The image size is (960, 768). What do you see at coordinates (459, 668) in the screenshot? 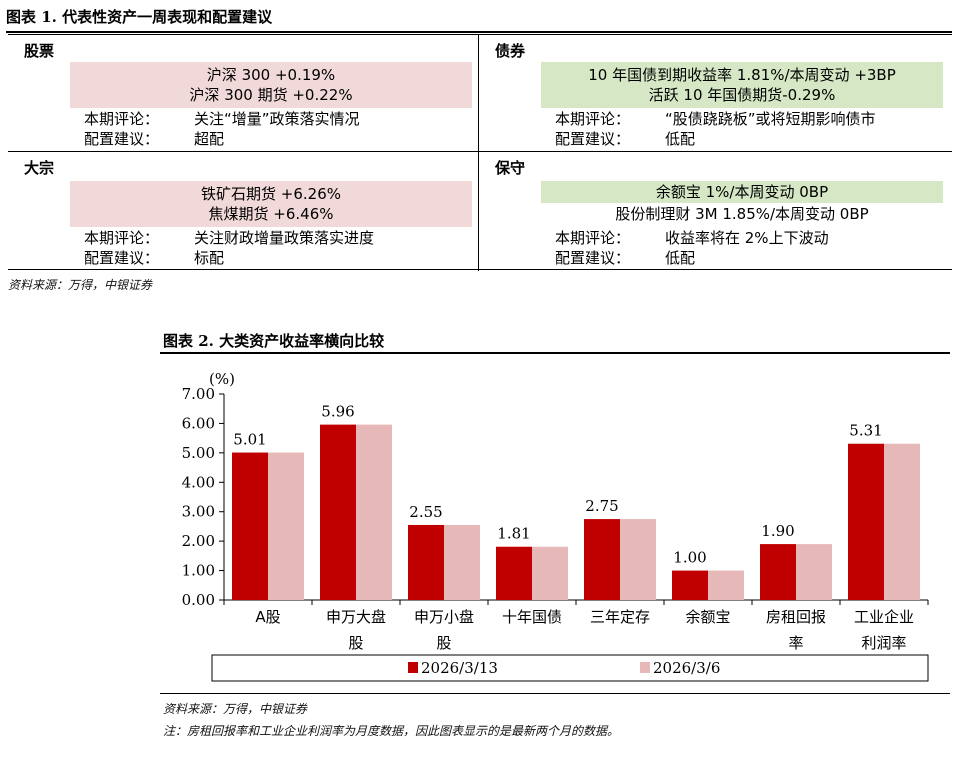
I see `legend-label: 2026/3/13` at bounding box center [459, 668].